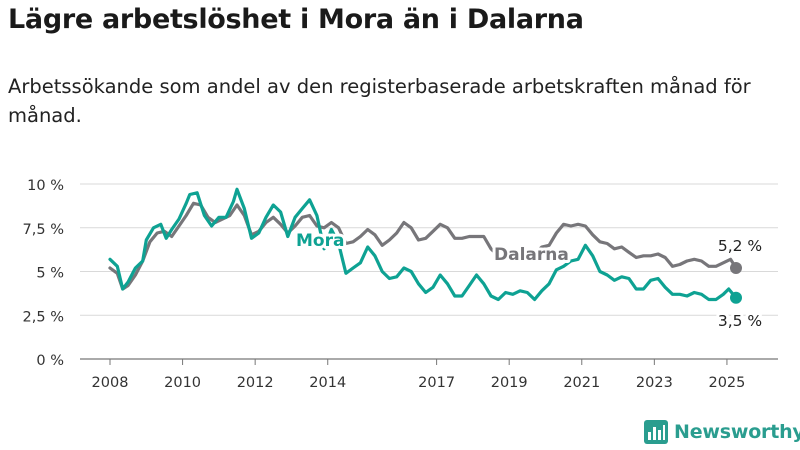 This screenshot has height=450, width=800. Describe the element at coordinates (255, 383) in the screenshot. I see `x-tick-label: 2012` at that location.